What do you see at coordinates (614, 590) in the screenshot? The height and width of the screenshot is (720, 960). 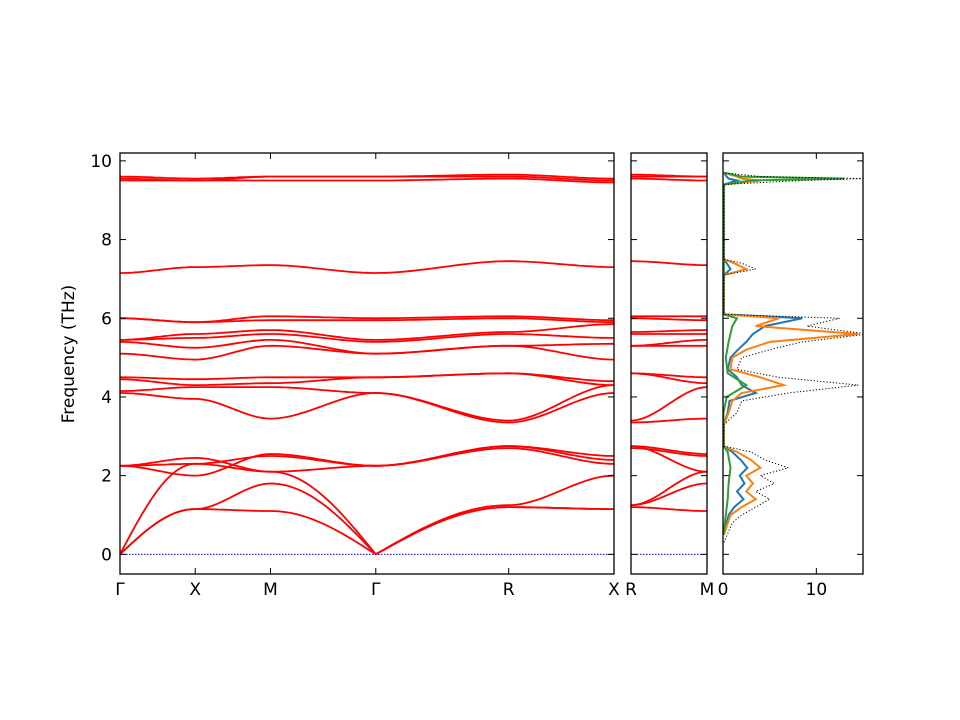 I see `main-xtick-label-5: X` at bounding box center [614, 590].